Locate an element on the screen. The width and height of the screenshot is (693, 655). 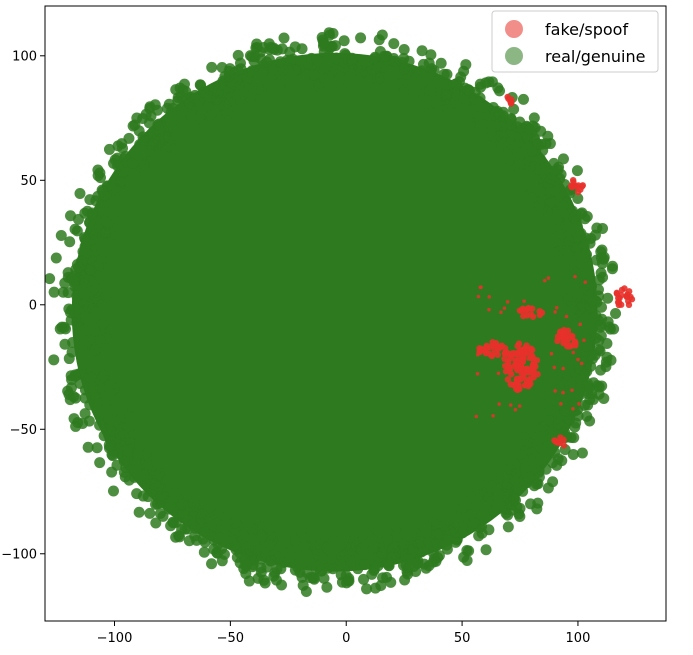
series-fake-spoof is located at coordinates (555, 271).